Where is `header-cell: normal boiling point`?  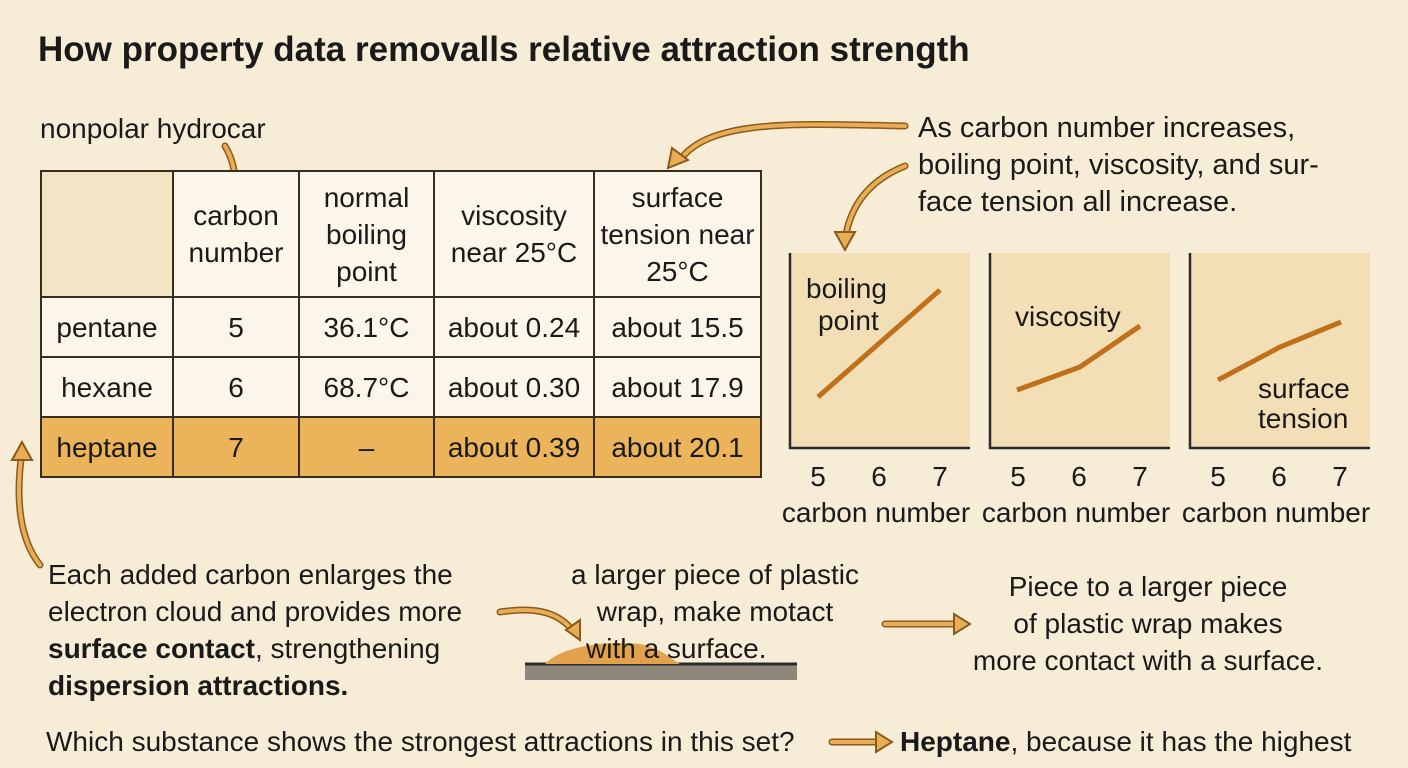
header-cell: normal boiling point is located at coordinates (366, 234).